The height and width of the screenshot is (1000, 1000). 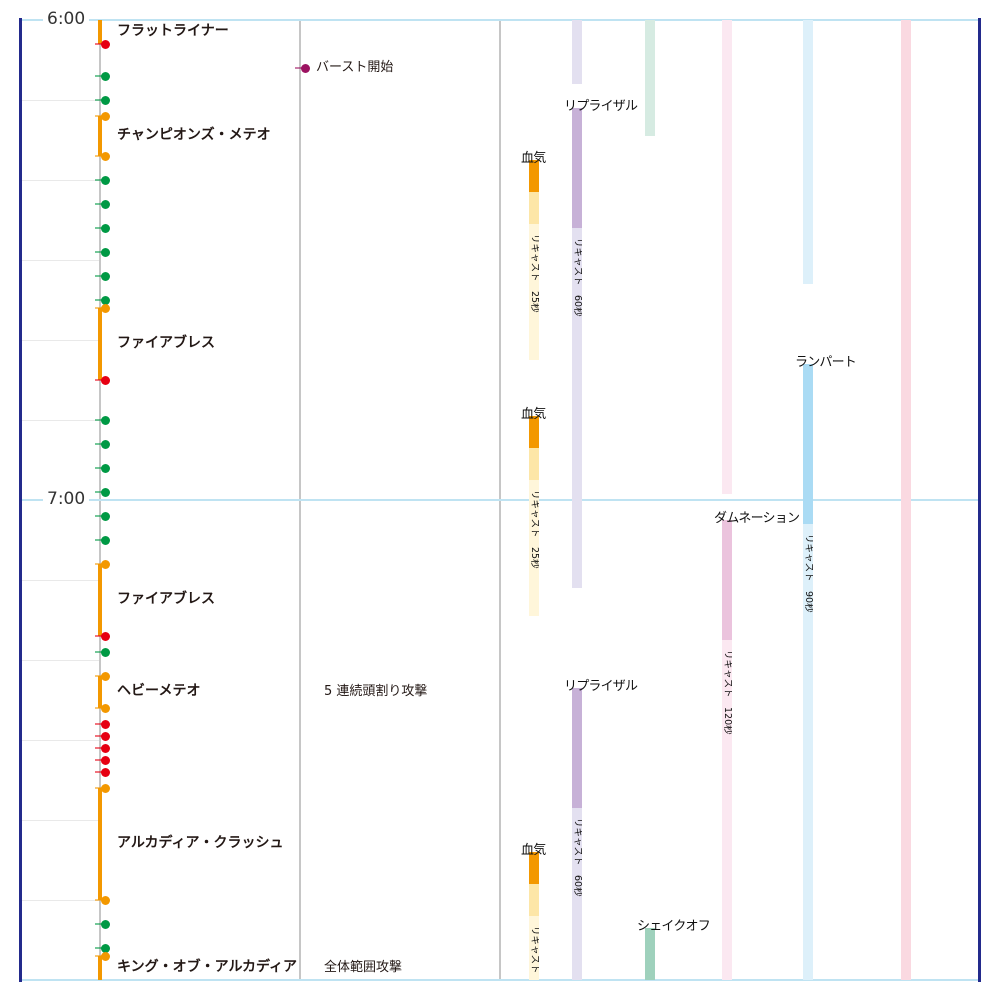 I want to click on note-marker-tick, so click(x=300, y=68).